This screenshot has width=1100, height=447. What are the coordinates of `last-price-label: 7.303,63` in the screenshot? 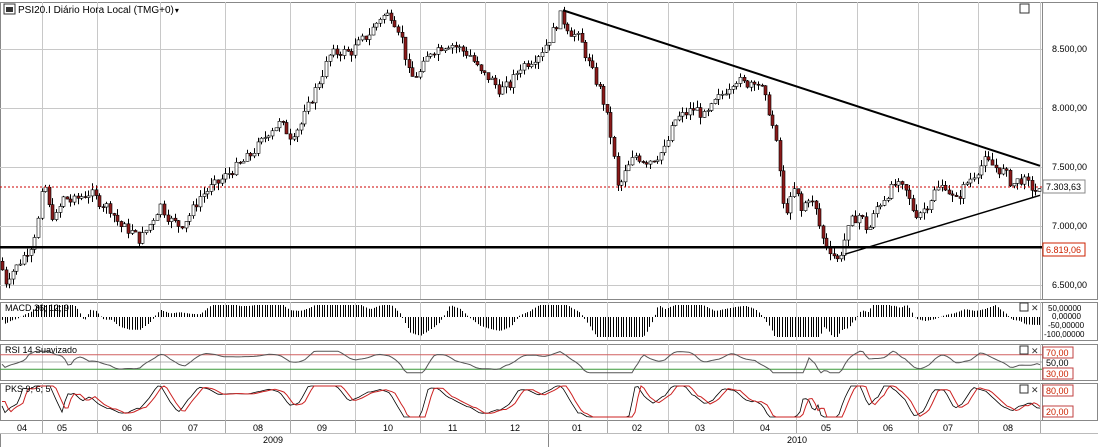 It's located at (1063, 187).